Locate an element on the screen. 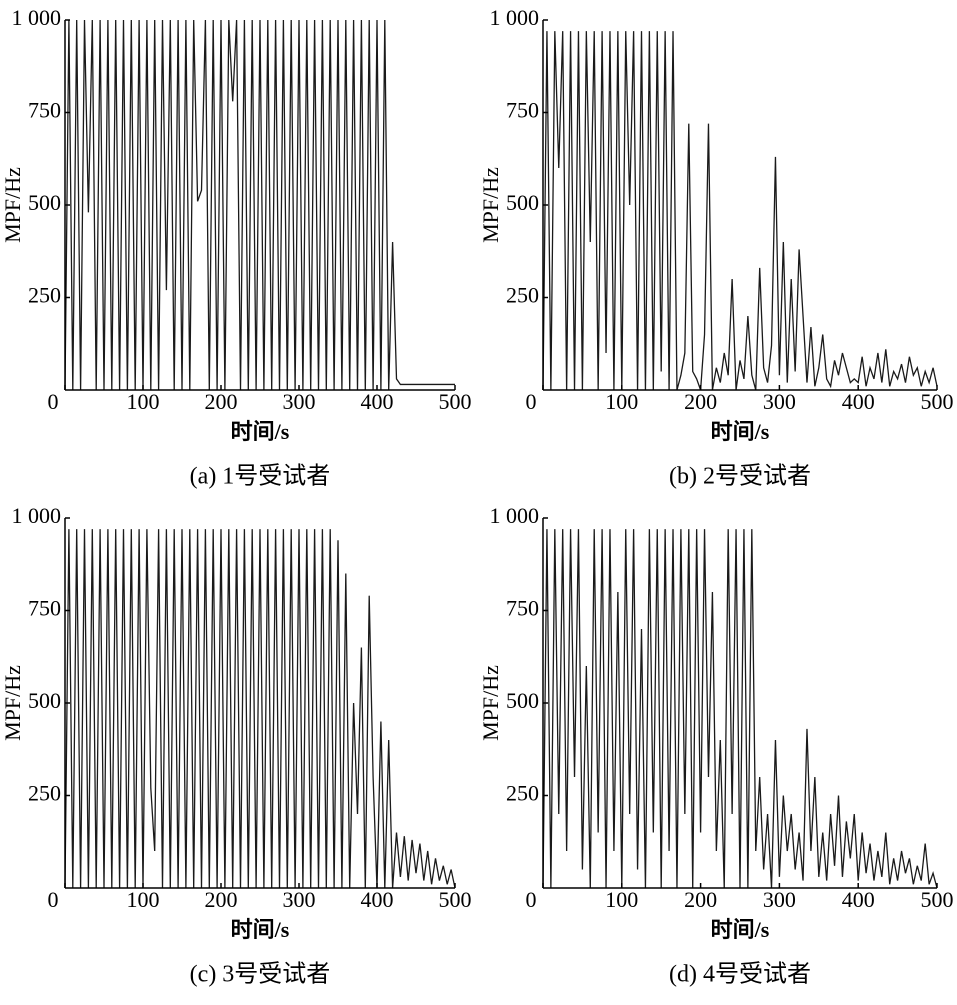  panel-caption: (a) 1号受试者 is located at coordinates (260, 476).